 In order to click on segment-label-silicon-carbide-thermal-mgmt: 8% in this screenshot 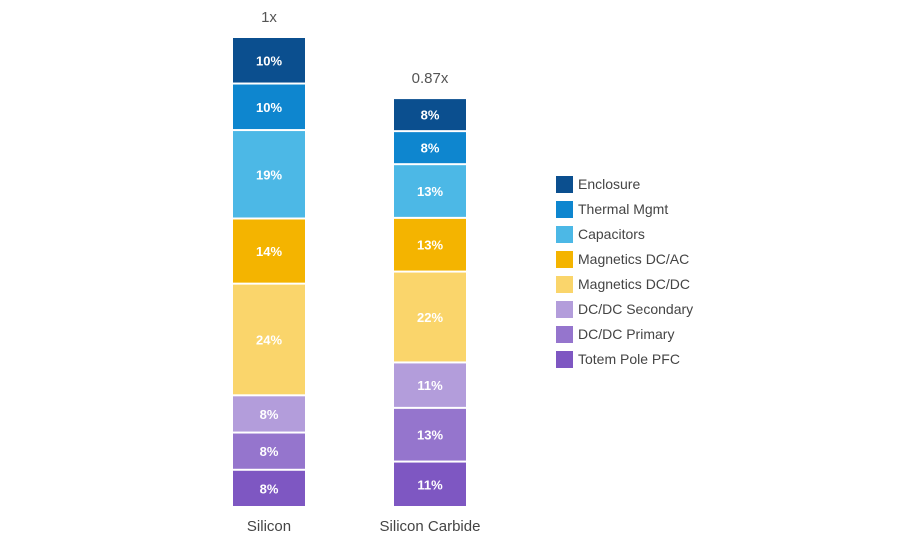, I will do `click(430, 148)`.